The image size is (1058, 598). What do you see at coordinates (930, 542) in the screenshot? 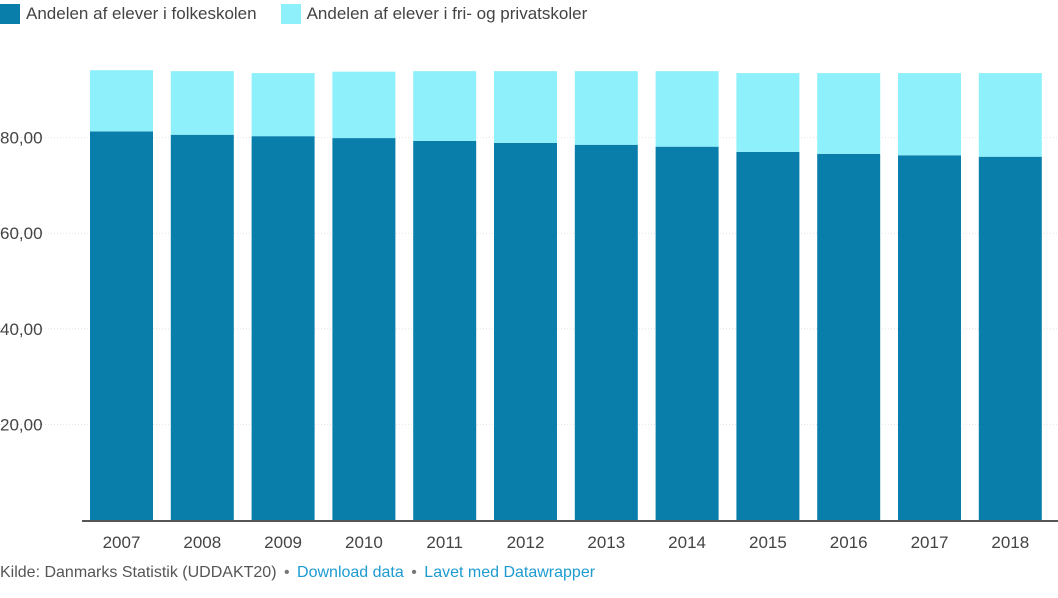
I see `x-tick-label: 2017` at bounding box center [930, 542].